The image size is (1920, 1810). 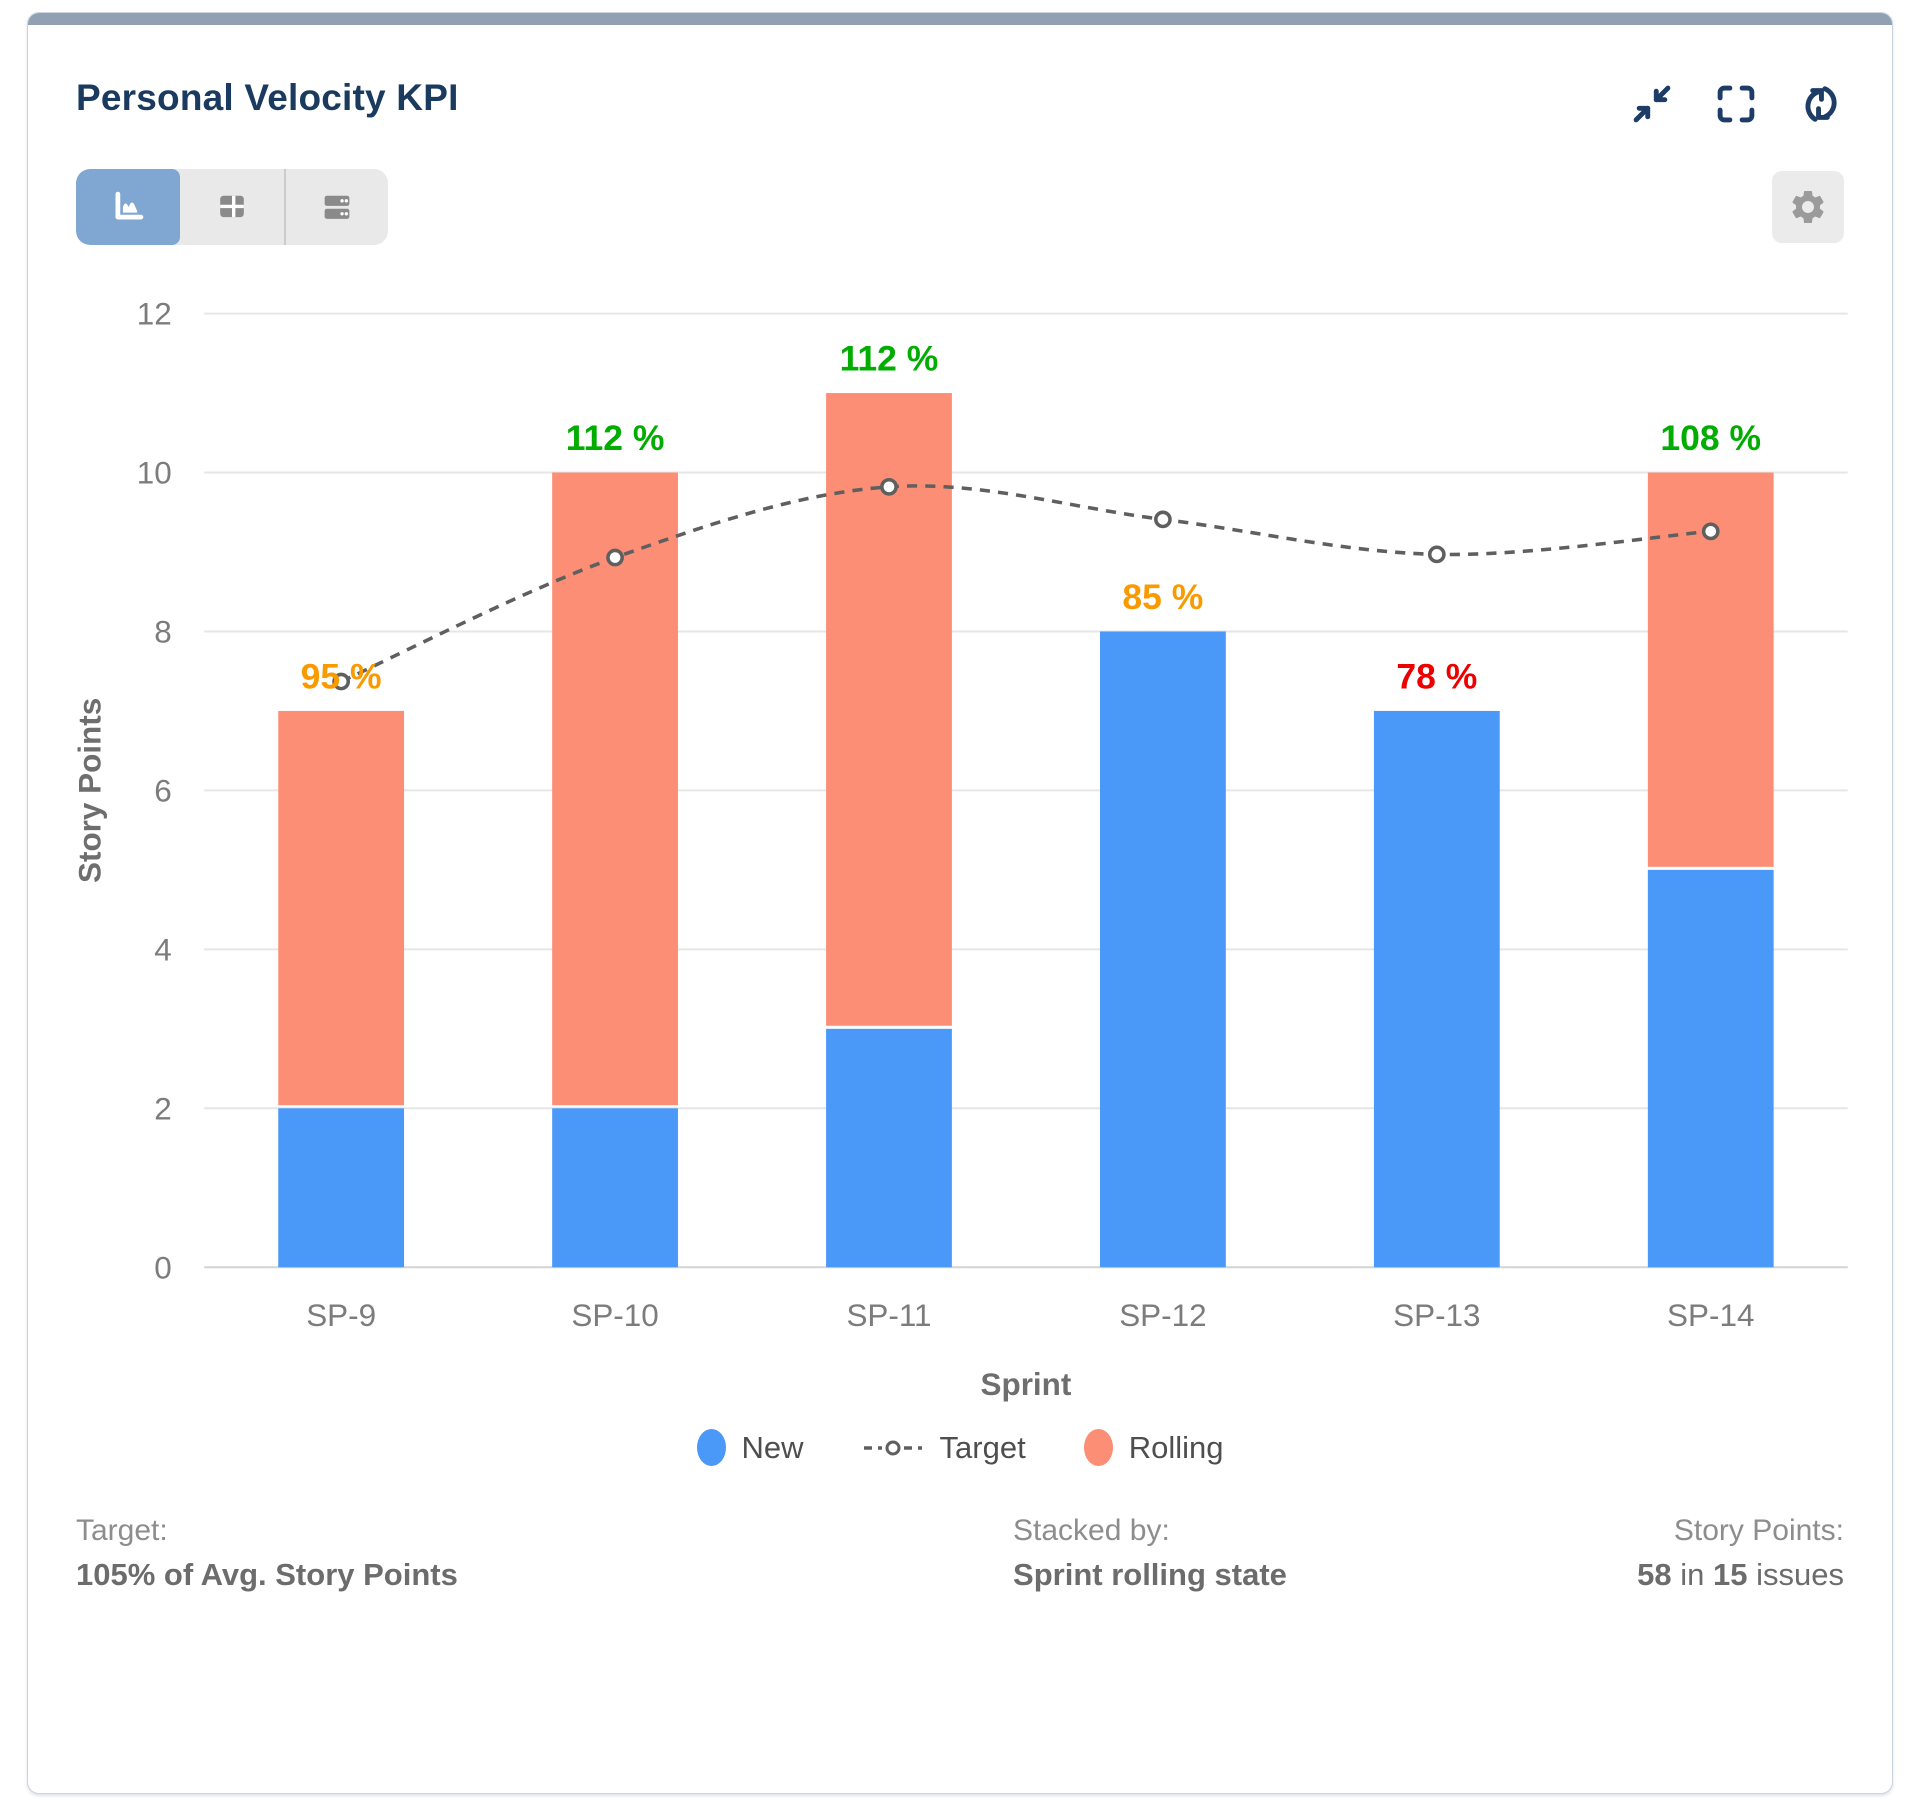 I want to click on story-points-value: 58 in 15 issues, so click(x=1667, y=1575).